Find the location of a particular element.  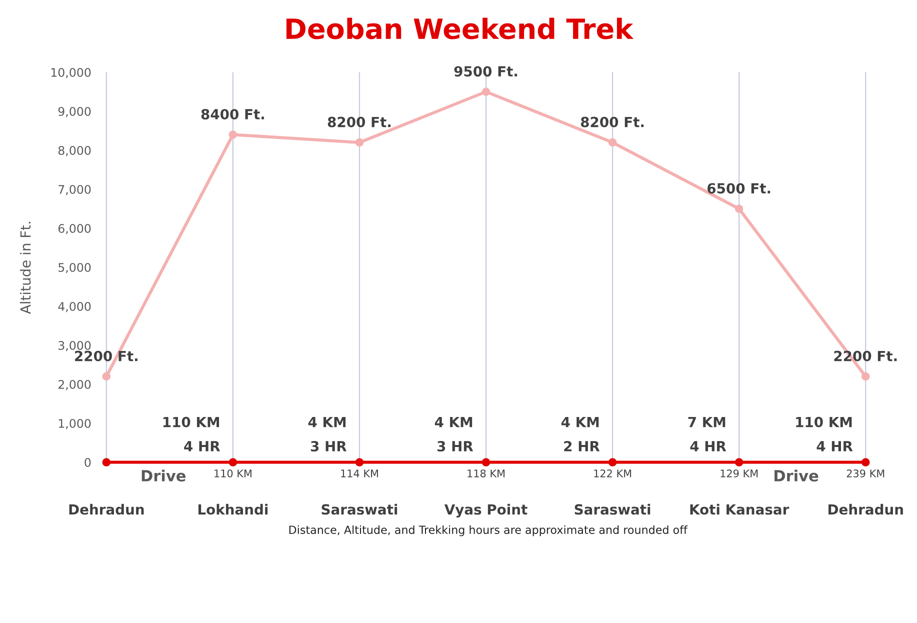

y-tick-label: 8,000 is located at coordinates (74, 151).